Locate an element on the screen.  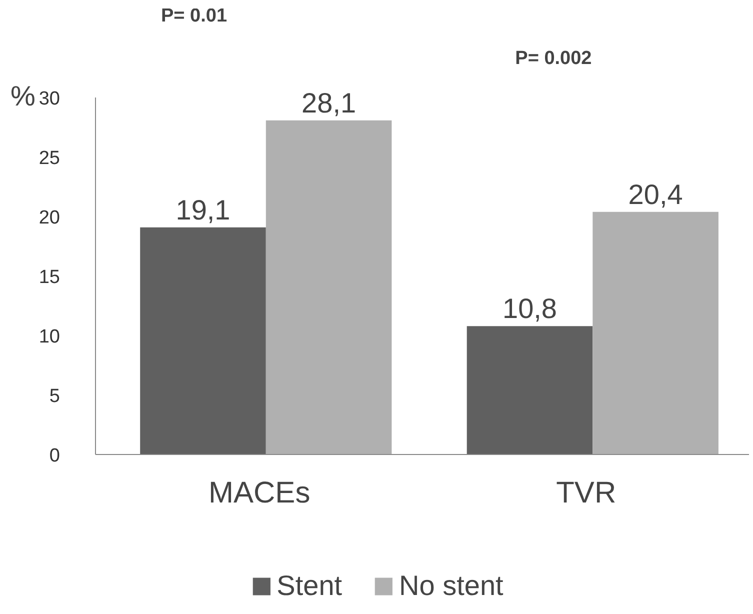
text: P= 0.002 is located at coordinates (553, 59).